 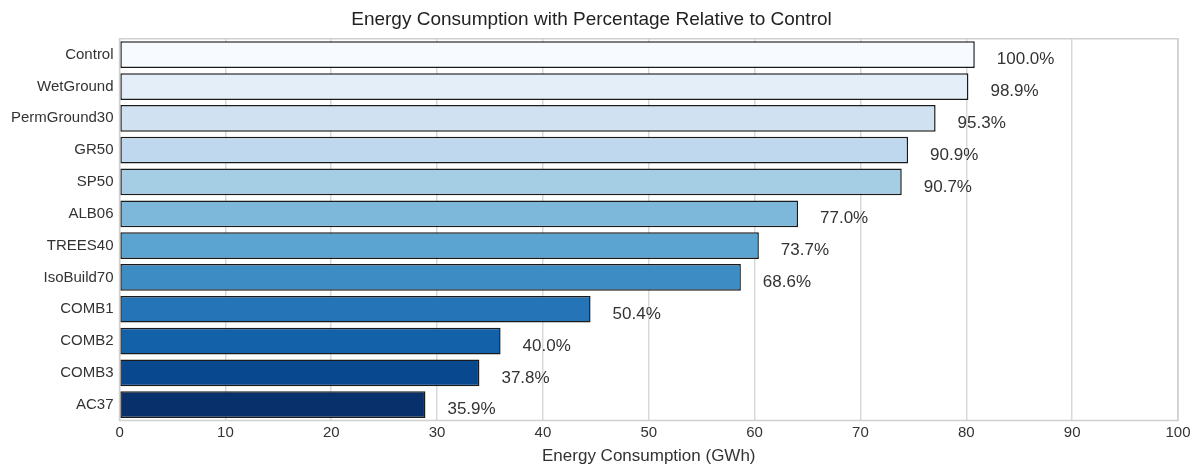 What do you see at coordinates (591, 18) in the screenshot?
I see `chart-title: Energy Consumption with Percentage Relative to Control` at bounding box center [591, 18].